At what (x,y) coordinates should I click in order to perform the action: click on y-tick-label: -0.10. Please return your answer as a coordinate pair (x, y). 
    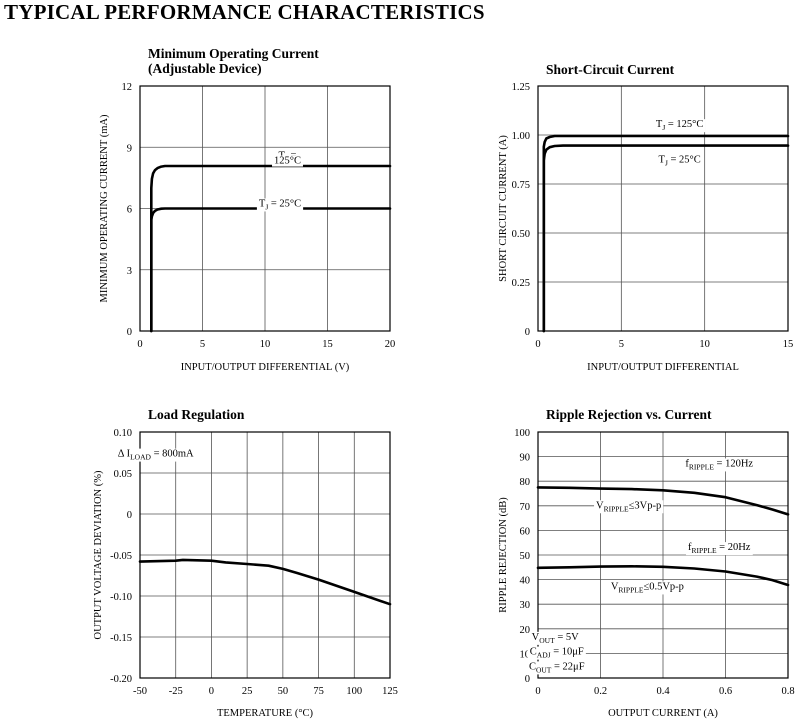
    Looking at the image, I should click on (121, 597).